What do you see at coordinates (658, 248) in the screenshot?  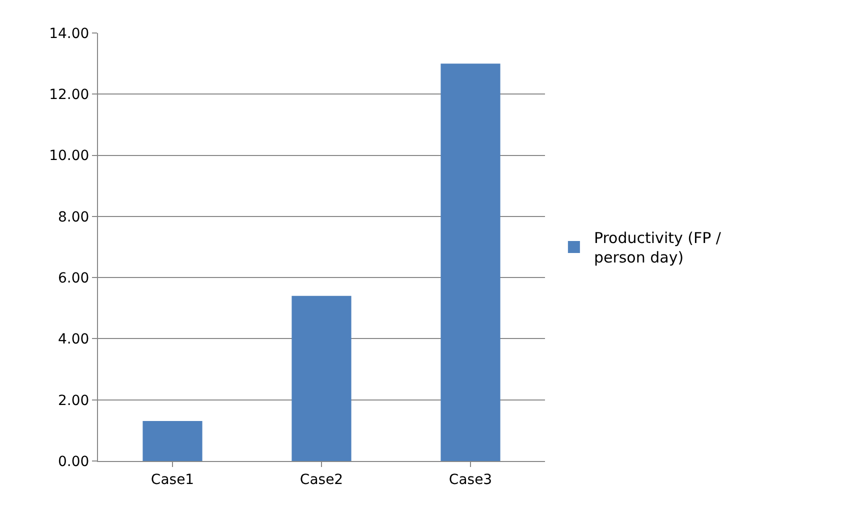 I see `legend-label: Productivity (FP / person day)` at bounding box center [658, 248].